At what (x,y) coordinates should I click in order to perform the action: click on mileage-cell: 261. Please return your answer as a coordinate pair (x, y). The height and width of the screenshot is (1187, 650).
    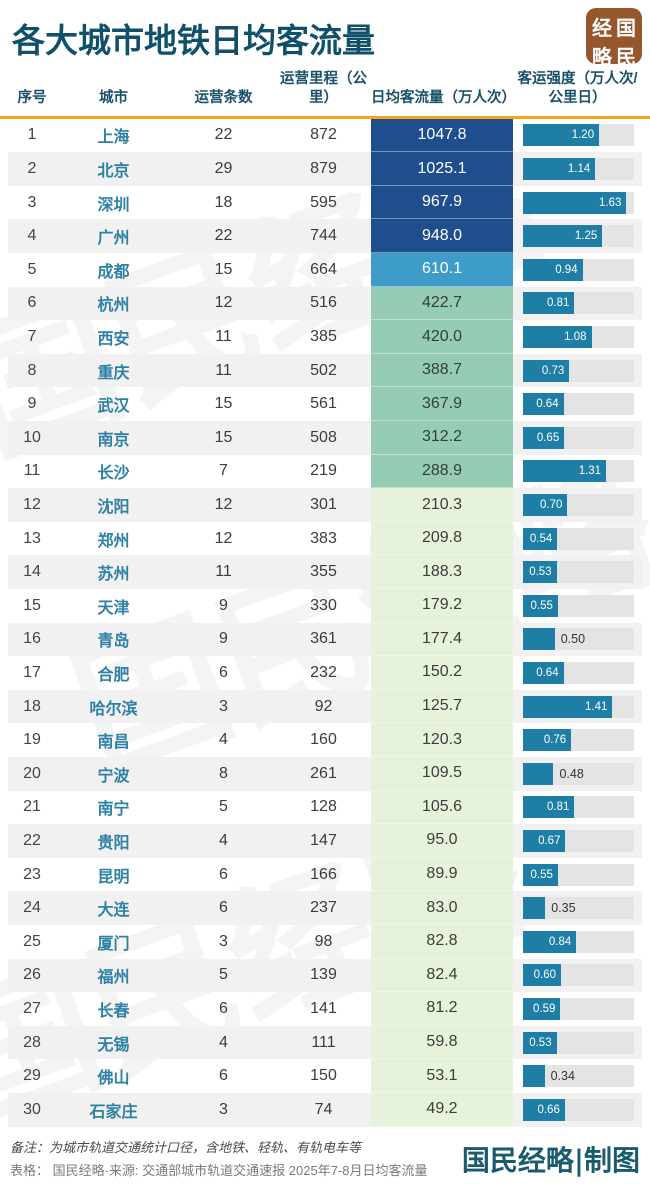
    Looking at the image, I should click on (323, 773).